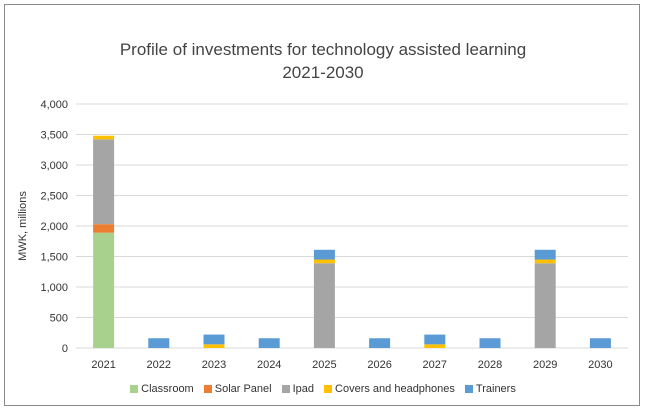 The width and height of the screenshot is (646, 412). I want to click on legend-item: Solar Panel, so click(237, 389).